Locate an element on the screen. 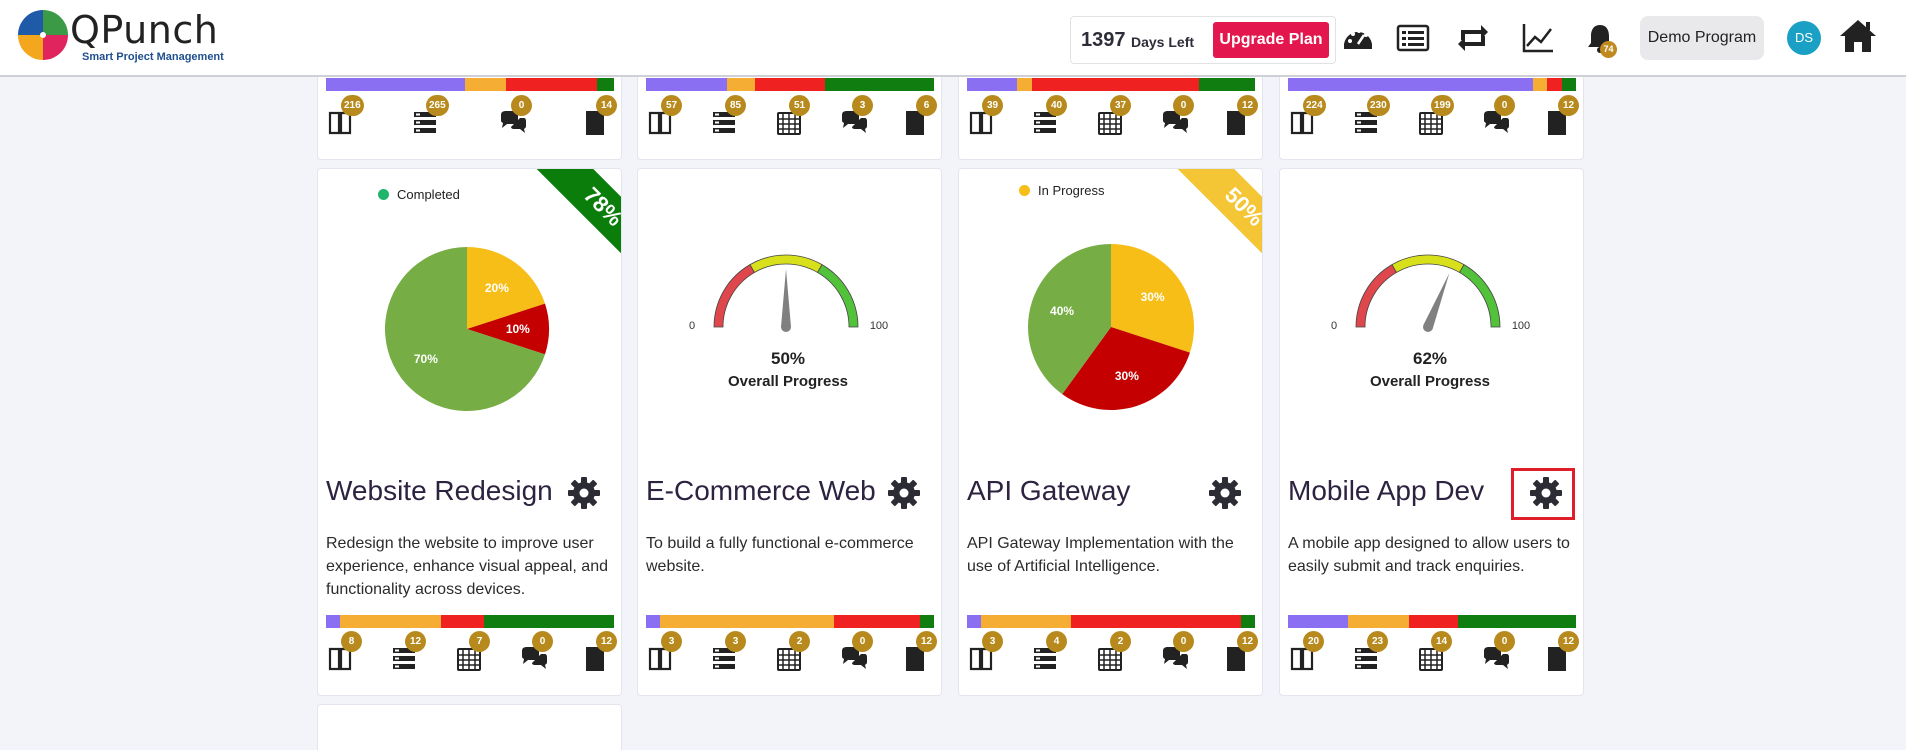 This screenshot has height=750, width=1906. pie-slice-label: 10% is located at coordinates (518, 329).